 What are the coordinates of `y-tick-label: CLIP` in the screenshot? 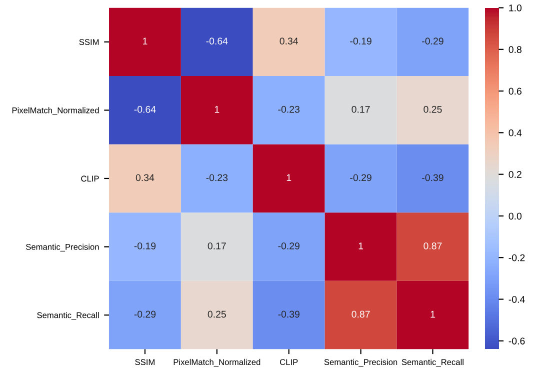 It's located at (90, 179).